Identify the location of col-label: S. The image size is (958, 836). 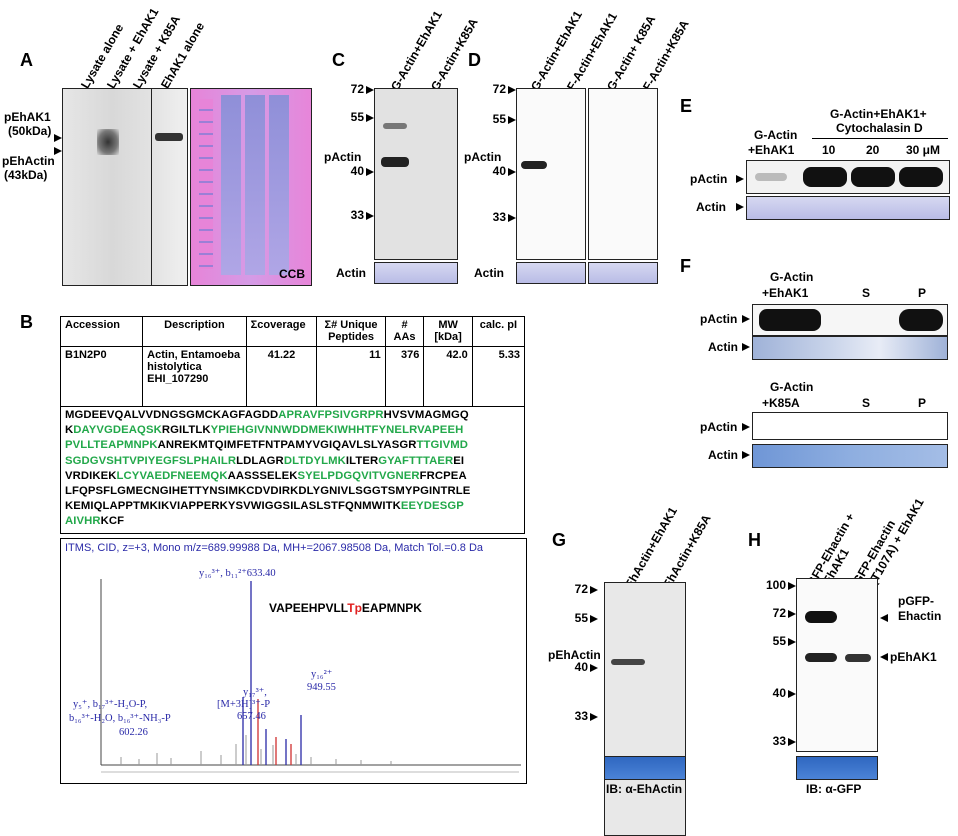
(866, 403).